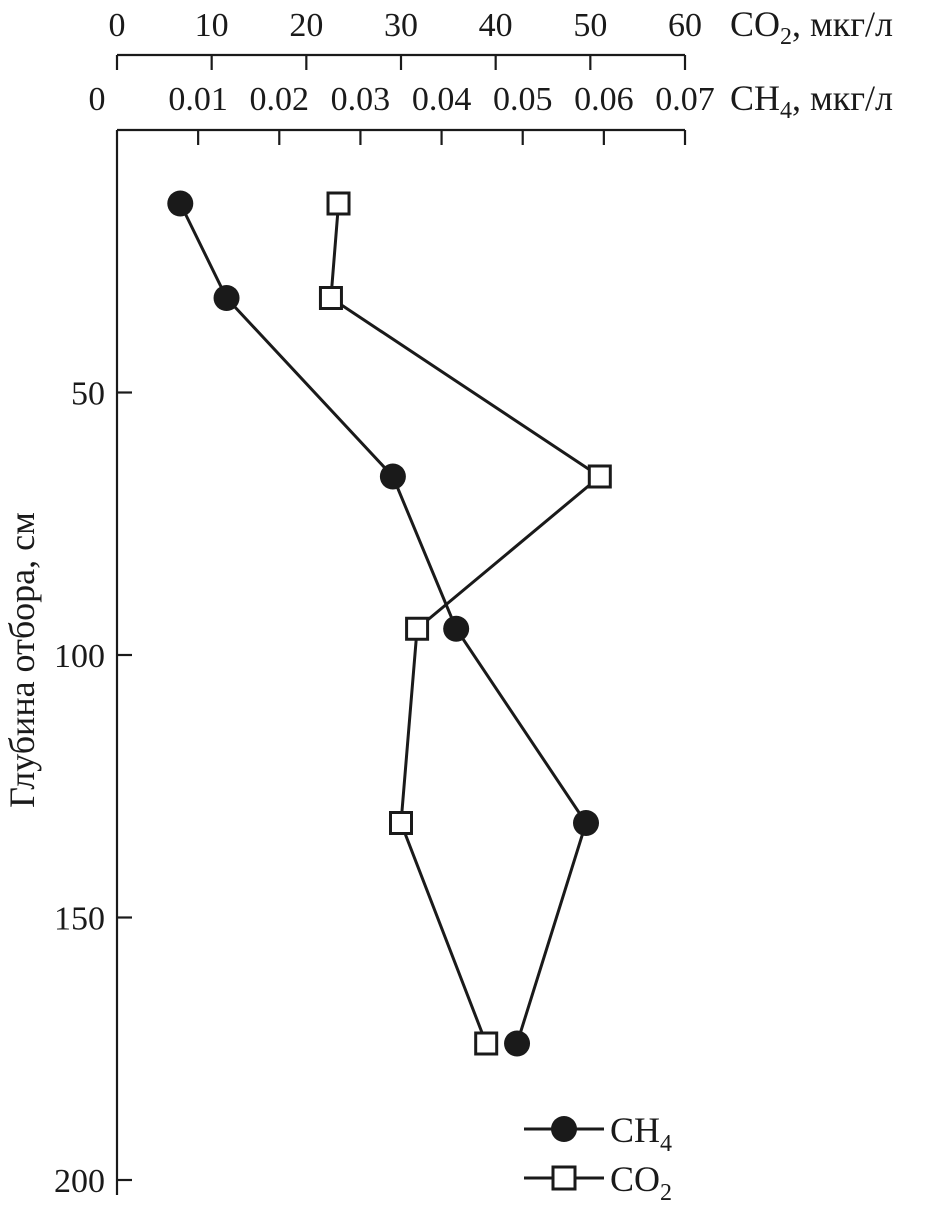 The height and width of the screenshot is (1208, 936). What do you see at coordinates (564, 1178) in the screenshot?
I see `legend-co2-marker` at bounding box center [564, 1178].